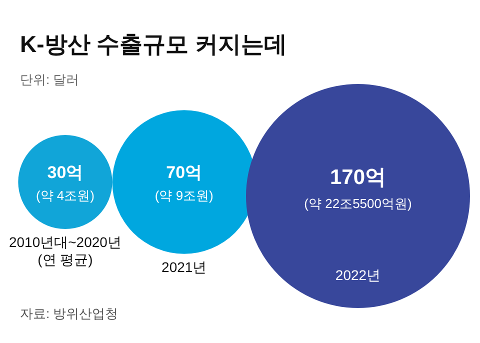  What do you see at coordinates (154, 44) in the screenshot?
I see `text: K-방산 수출규모 커지는데` at bounding box center [154, 44].